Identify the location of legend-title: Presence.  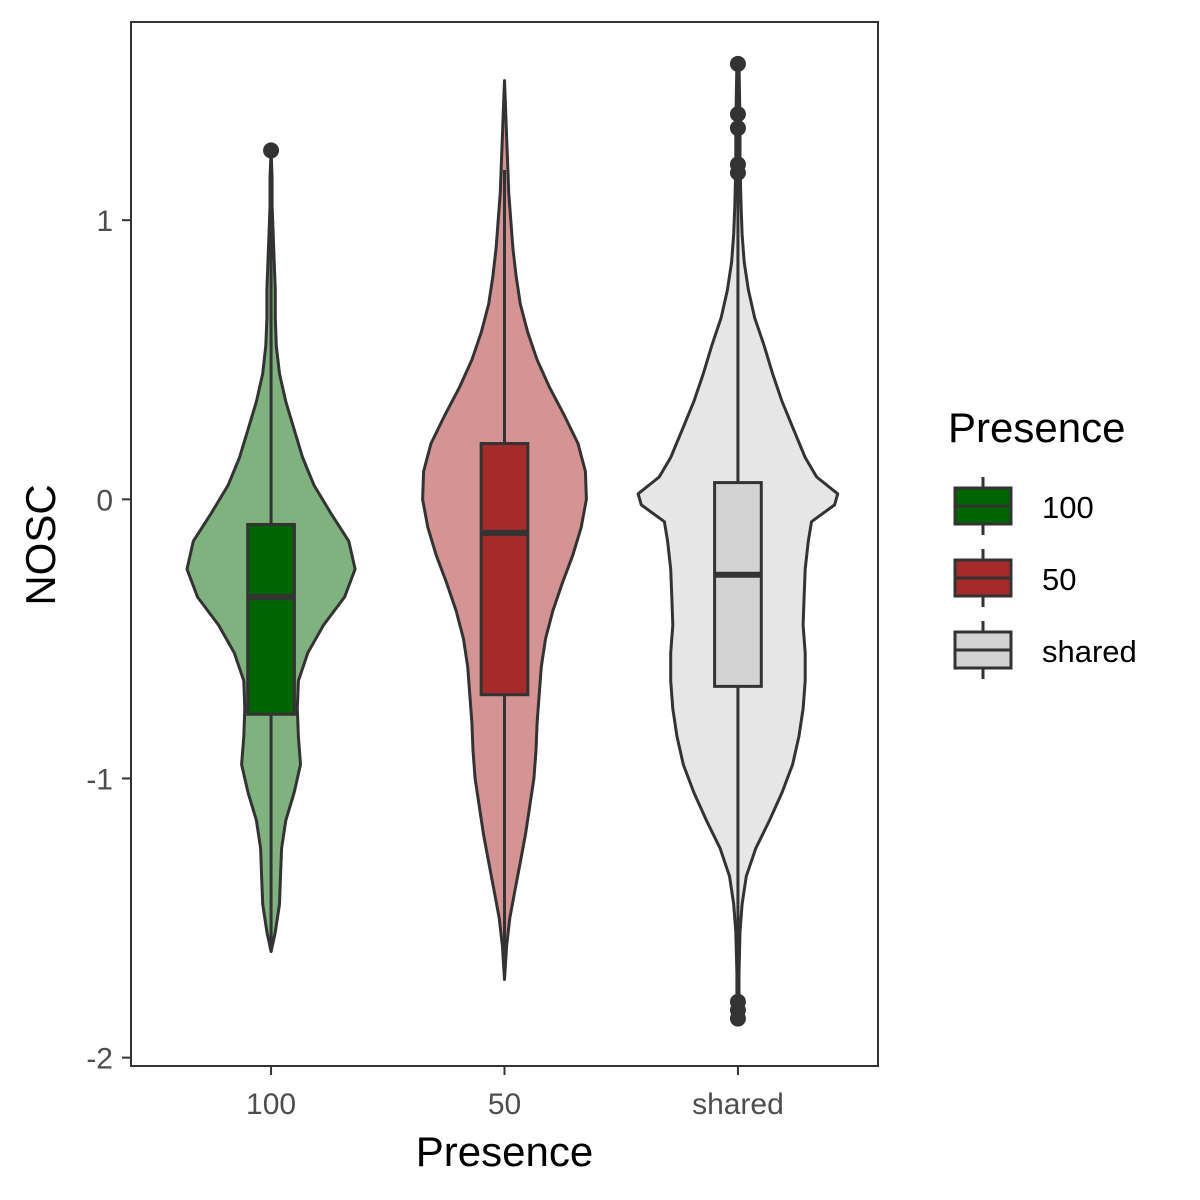
(1036, 427).